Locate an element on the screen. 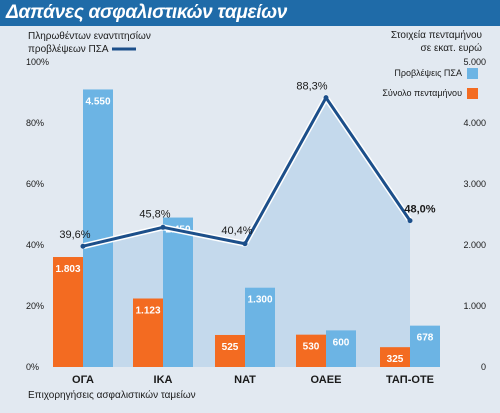 The width and height of the screenshot is (500, 413). line-legend-line1: Πληρωθέντων εναντι­τ­ησίων is located at coordinates (89, 36).